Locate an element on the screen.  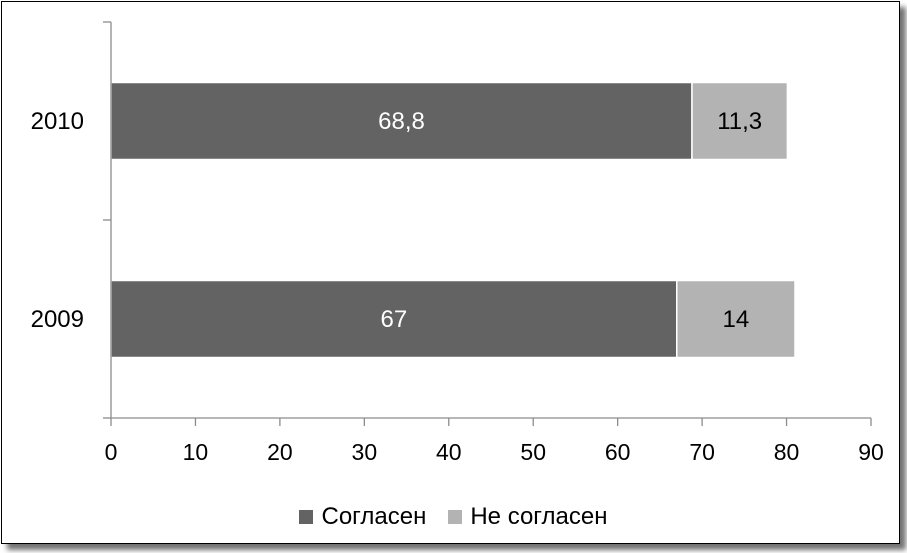
data-label-2009-series-0: 67 is located at coordinates (394, 319).